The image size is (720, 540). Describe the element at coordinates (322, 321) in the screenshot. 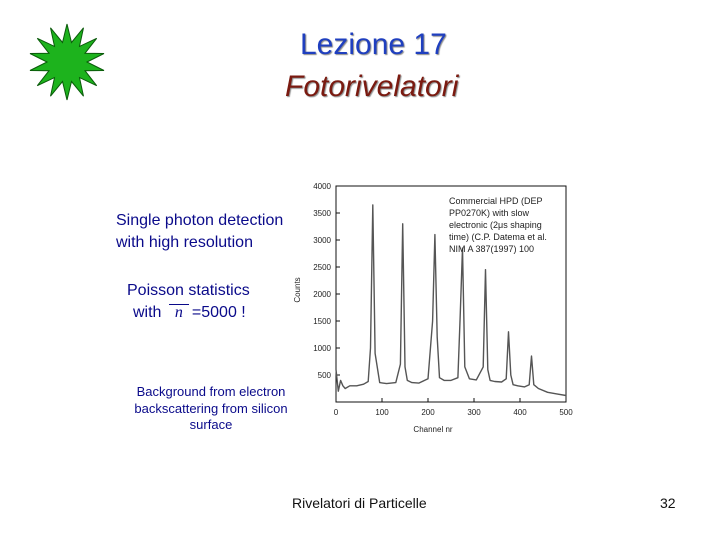

I see `y-tick-label: 1500` at that location.